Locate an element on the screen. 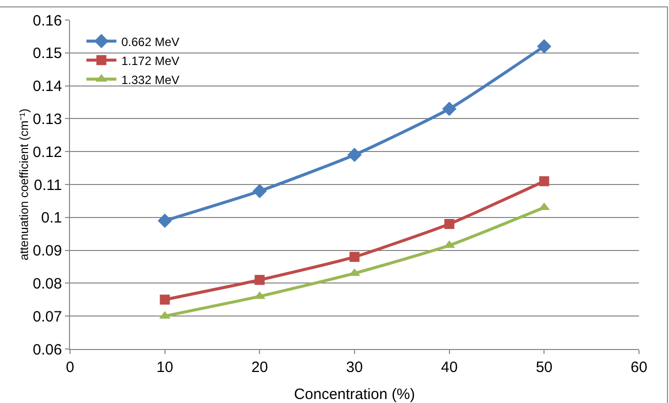  x-tick-label: 50 is located at coordinates (544, 367).